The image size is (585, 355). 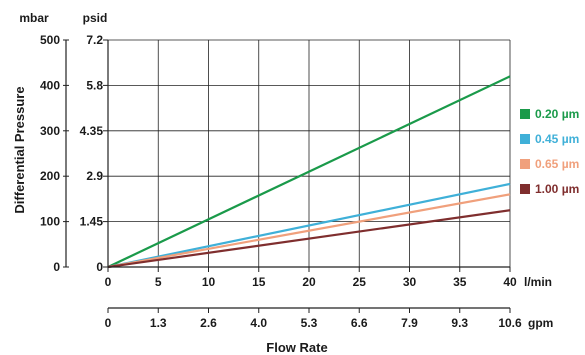 What do you see at coordinates (92, 131) in the screenshot?
I see `y-secondary-tick-label: 4.35` at bounding box center [92, 131].